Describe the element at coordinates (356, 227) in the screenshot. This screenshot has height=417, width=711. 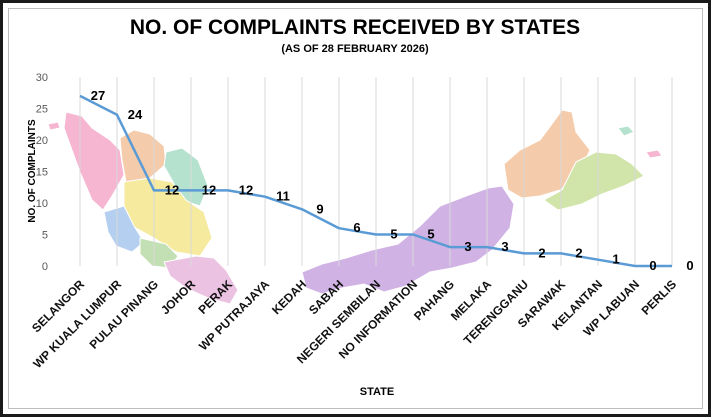
I see `data-label: 6` at that location.